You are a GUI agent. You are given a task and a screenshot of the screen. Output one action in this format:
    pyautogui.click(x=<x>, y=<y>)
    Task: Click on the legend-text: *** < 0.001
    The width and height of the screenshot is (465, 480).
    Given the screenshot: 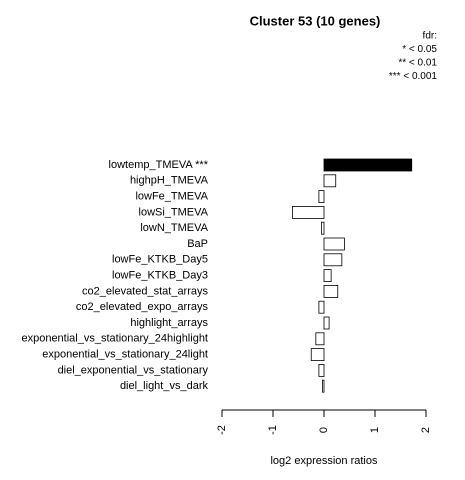 What is the action you would take?
    pyautogui.click(x=413, y=76)
    